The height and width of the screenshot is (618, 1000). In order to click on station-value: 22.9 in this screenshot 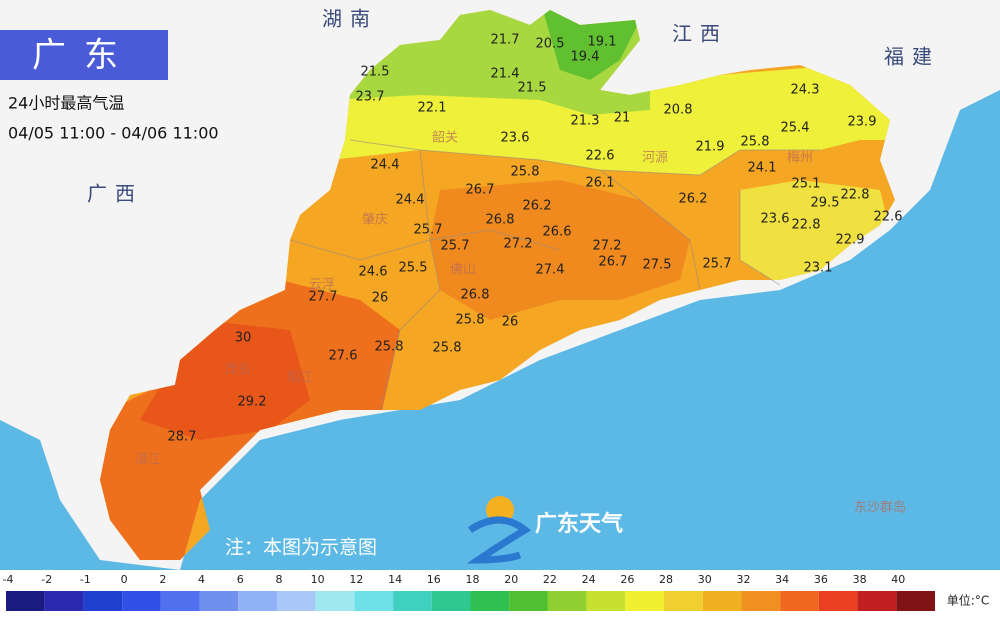, I will do `click(850, 240)`.